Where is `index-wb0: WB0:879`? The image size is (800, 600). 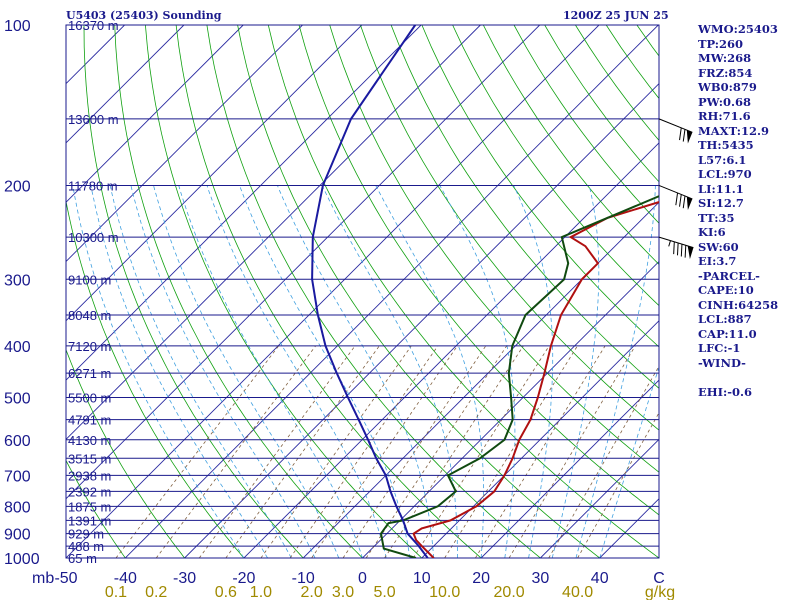 index-wb0: WB0:879 is located at coordinates (727, 87).